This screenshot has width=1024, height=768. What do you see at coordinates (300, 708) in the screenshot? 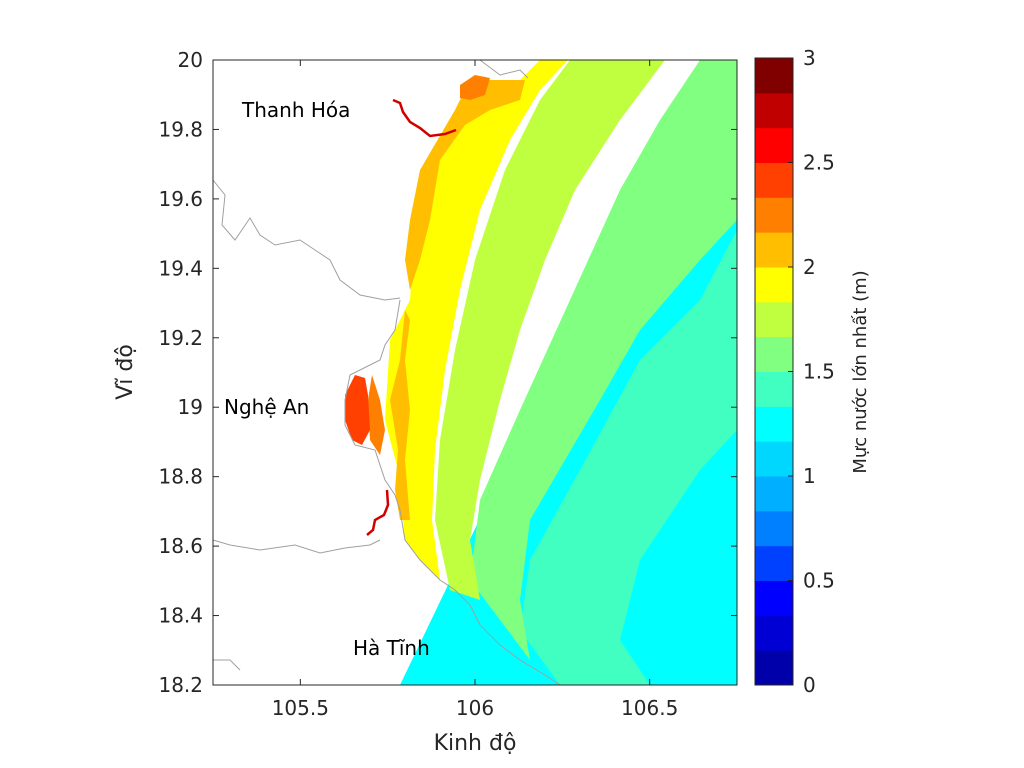
I see `x-tick-label: 105.5` at bounding box center [300, 708].